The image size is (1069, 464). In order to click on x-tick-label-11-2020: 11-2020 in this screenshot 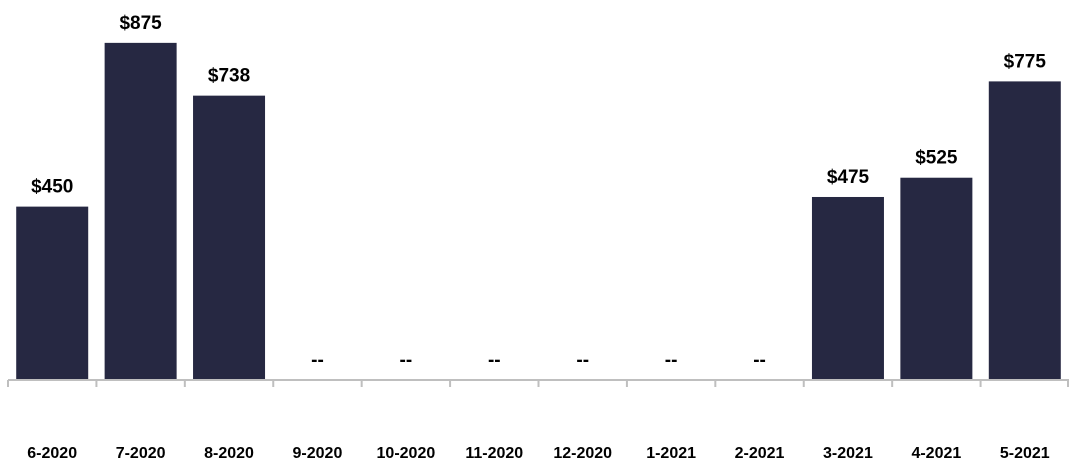, I will do `click(494, 453)`.